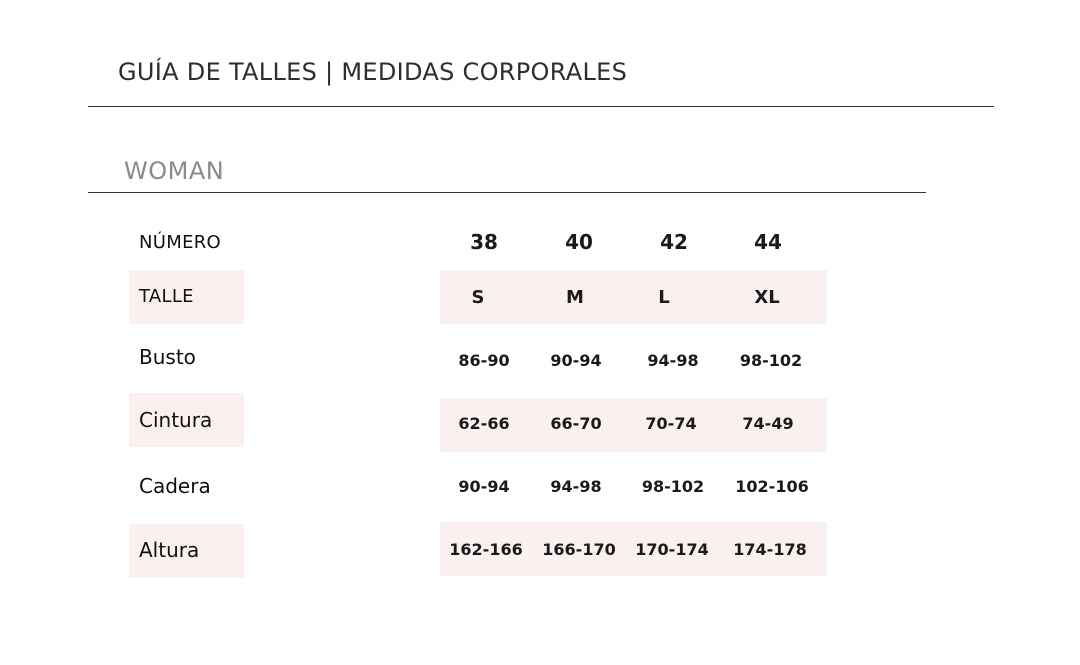  What do you see at coordinates (175, 486) in the screenshot?
I see `row-label-cadera: Cadera` at bounding box center [175, 486].